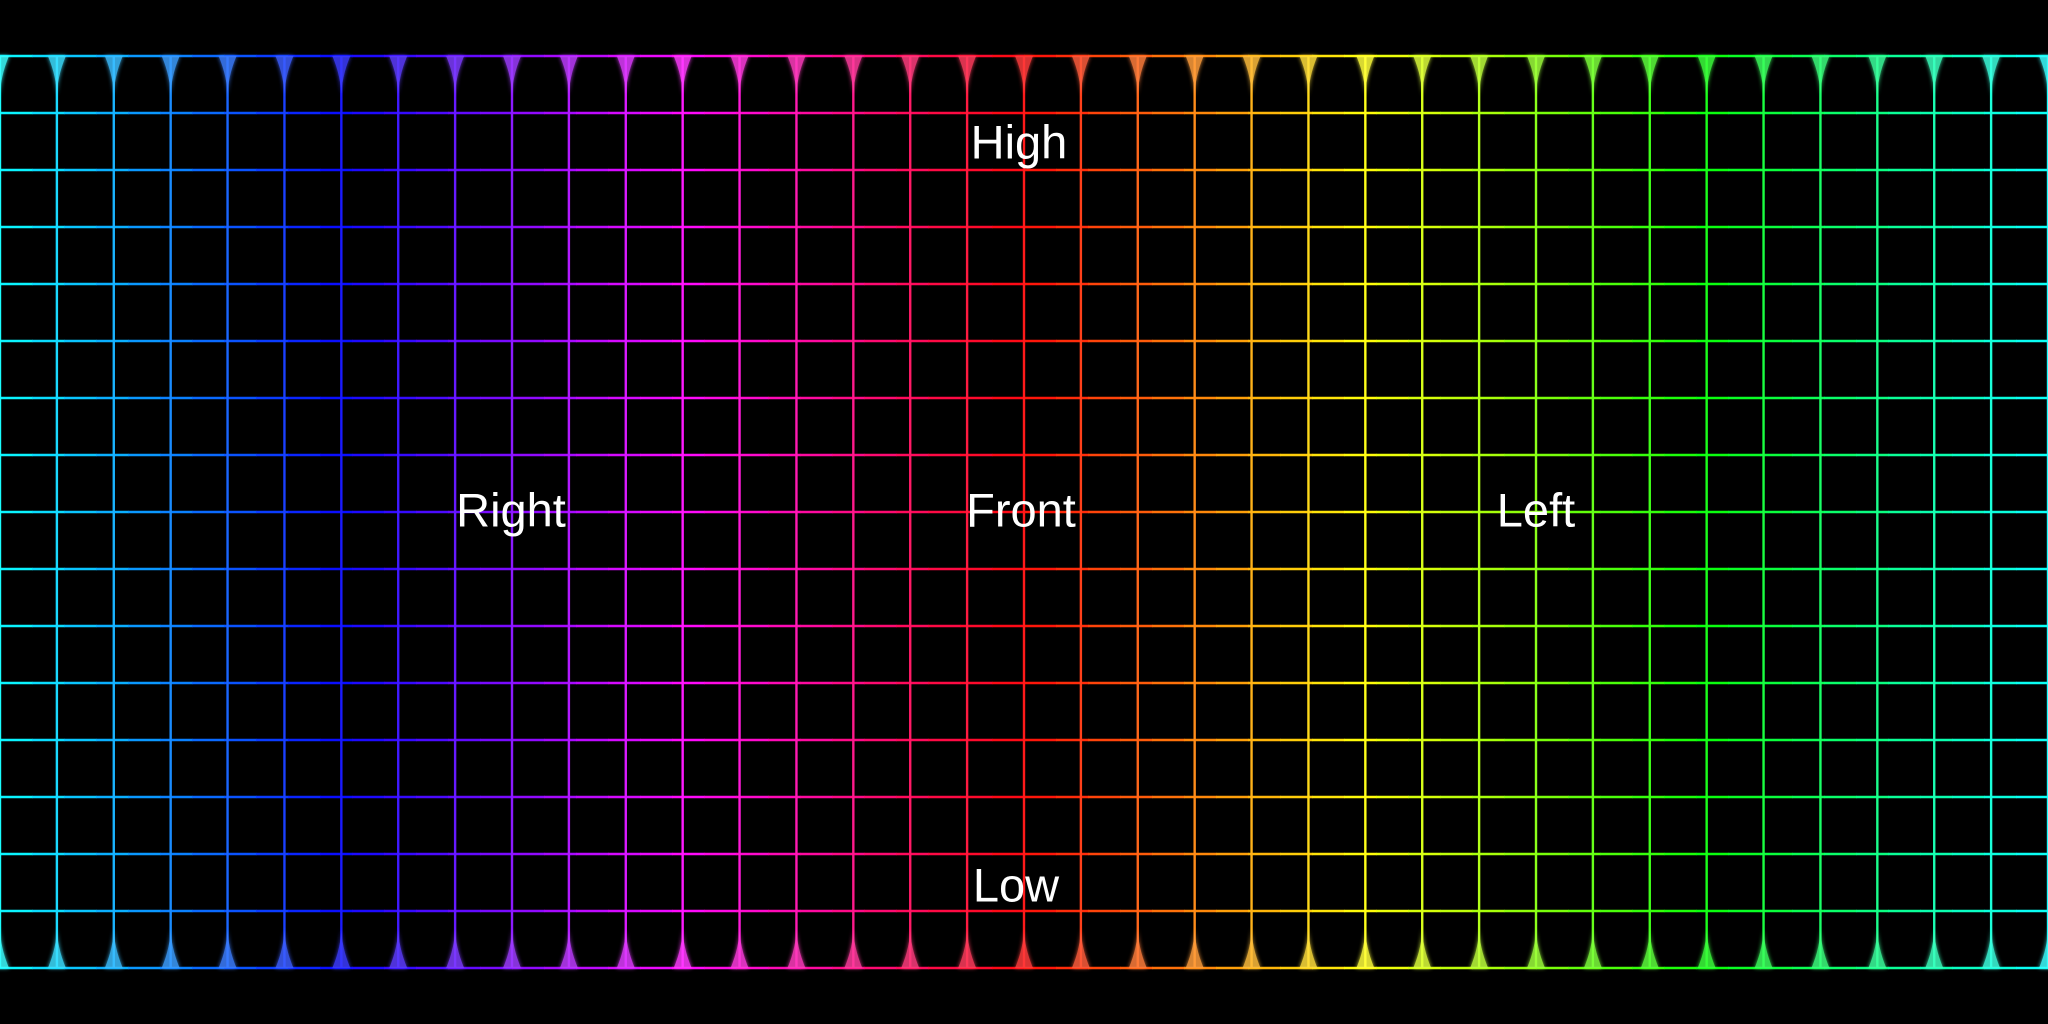  I want to click on label-right: Right, so click(511, 510).